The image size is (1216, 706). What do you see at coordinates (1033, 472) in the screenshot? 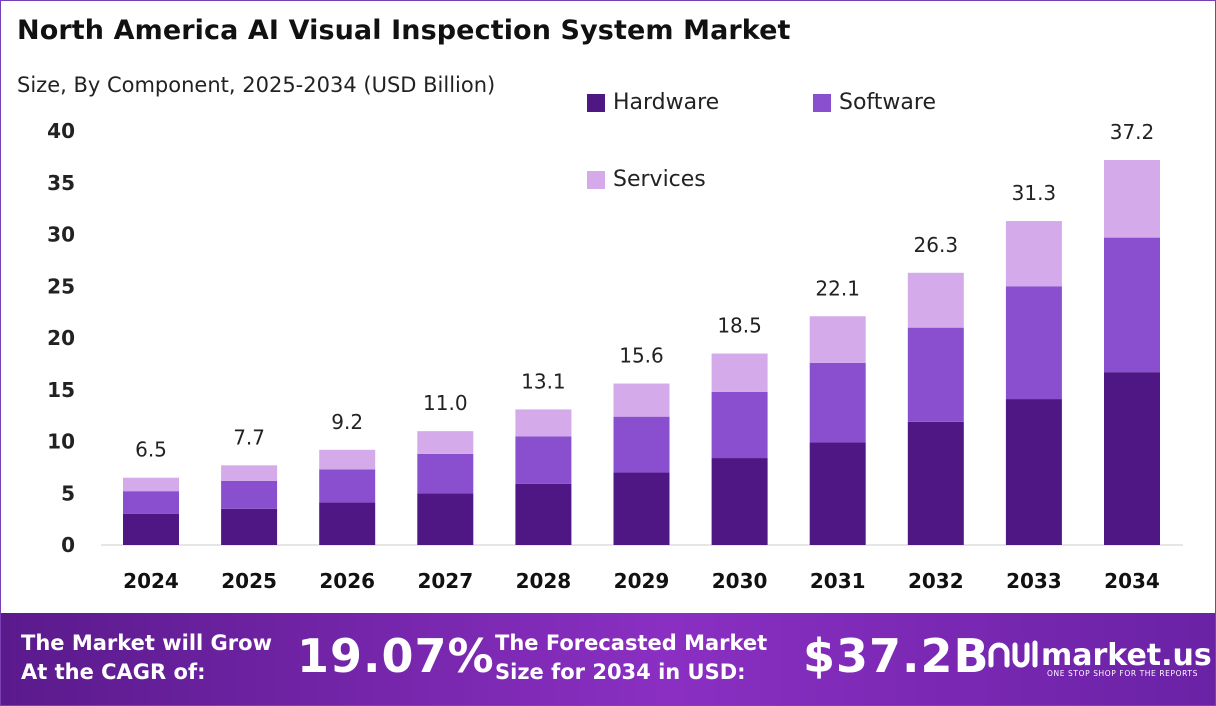
I see `bar-hardware-2033` at bounding box center [1033, 472].